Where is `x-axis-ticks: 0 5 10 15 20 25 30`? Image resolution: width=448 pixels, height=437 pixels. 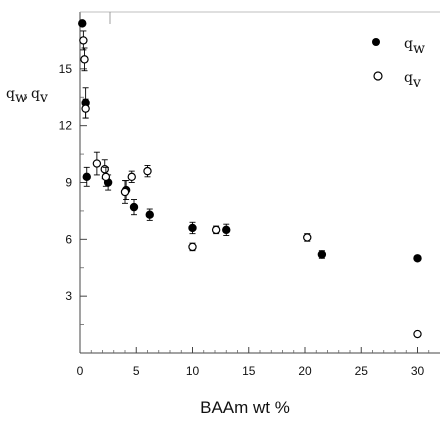
x-axis-ticks: 0 5 10 15 20 25 30 is located at coordinates (253, 362).